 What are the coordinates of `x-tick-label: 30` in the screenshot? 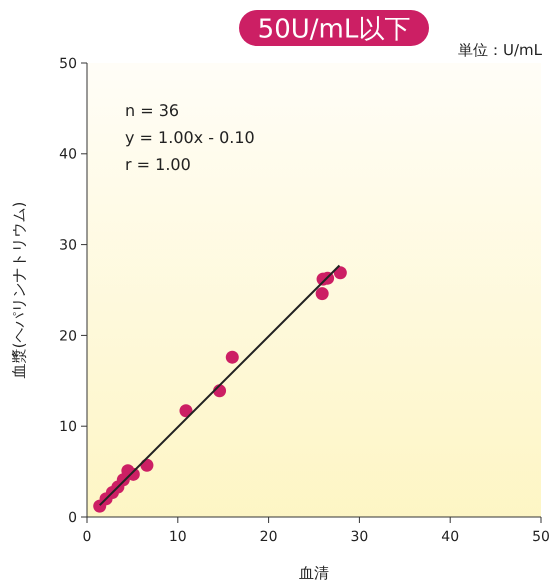 It's located at (359, 537).